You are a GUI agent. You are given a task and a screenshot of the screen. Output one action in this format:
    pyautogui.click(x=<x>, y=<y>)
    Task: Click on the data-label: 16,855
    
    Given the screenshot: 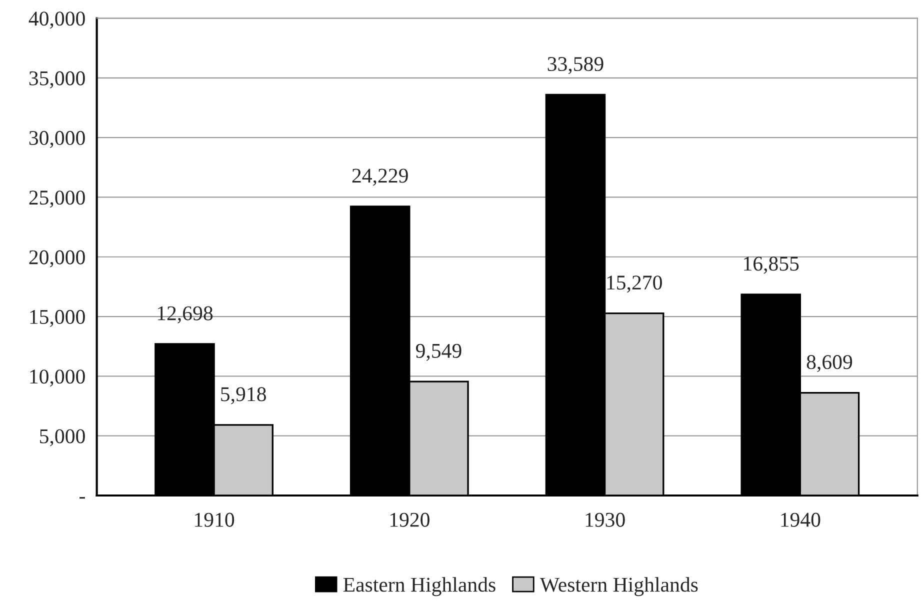 What is the action you would take?
    pyautogui.click(x=771, y=265)
    